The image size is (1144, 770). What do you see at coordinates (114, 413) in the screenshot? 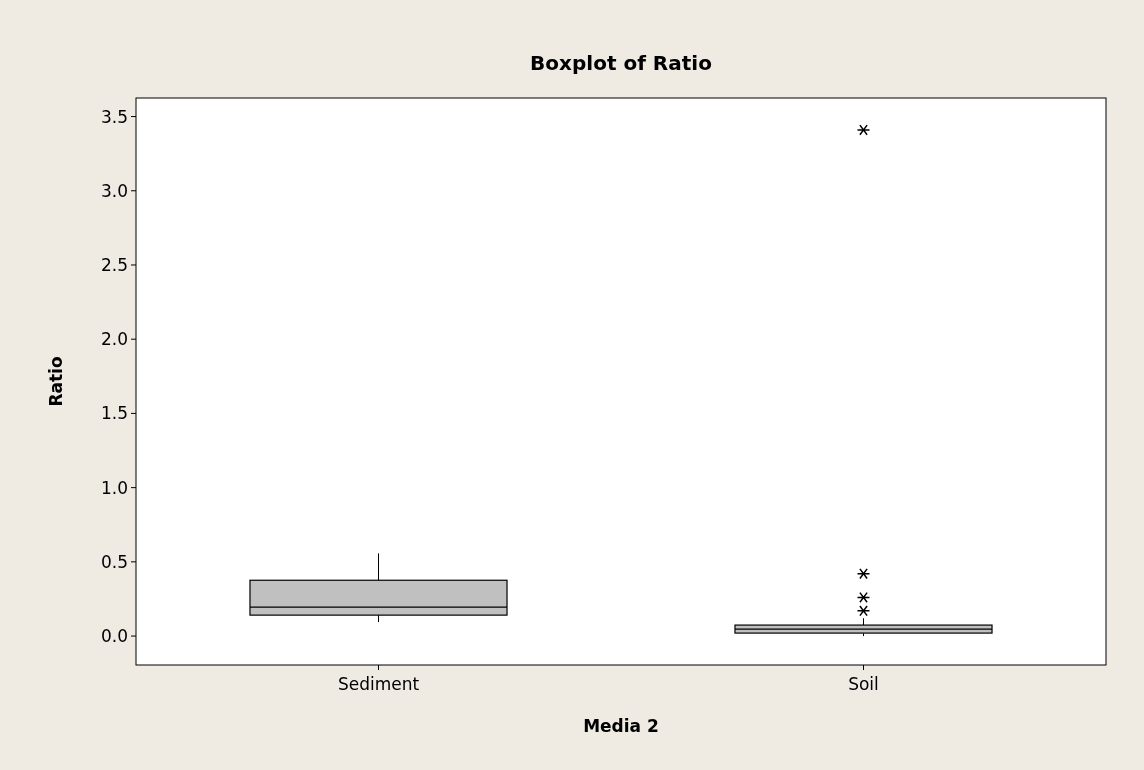
I see `y-tick-label: 1.5` at bounding box center [114, 413].